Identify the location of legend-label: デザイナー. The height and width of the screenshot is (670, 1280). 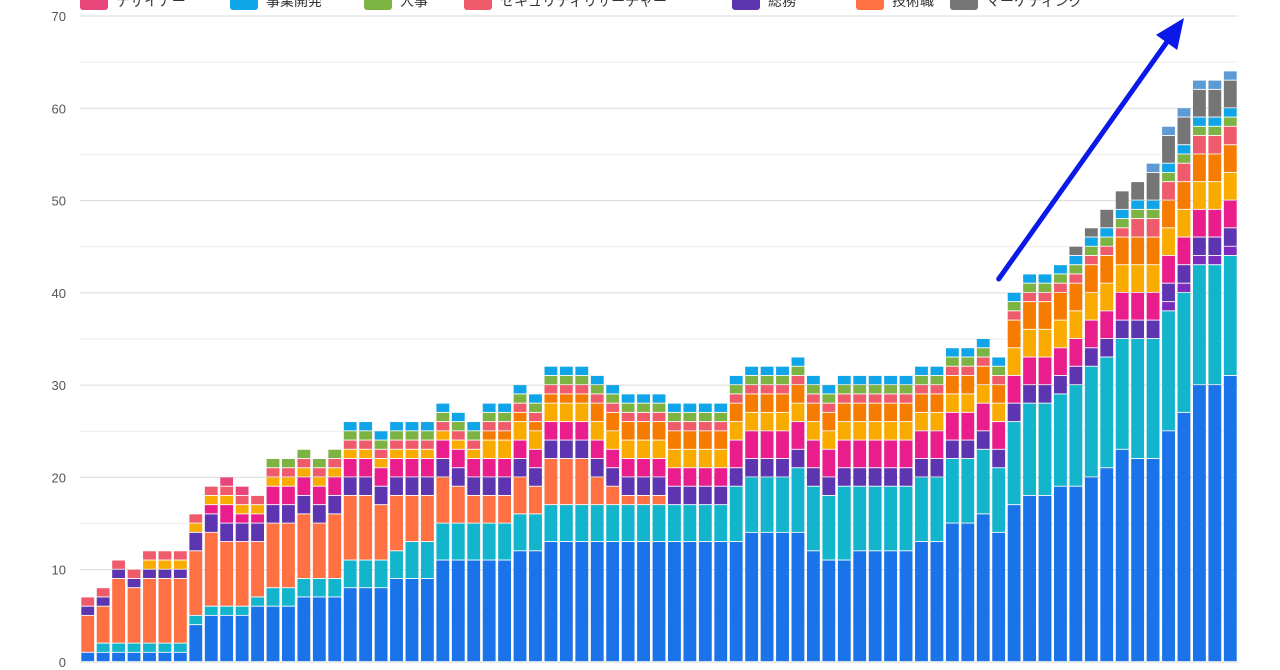
(151, 5).